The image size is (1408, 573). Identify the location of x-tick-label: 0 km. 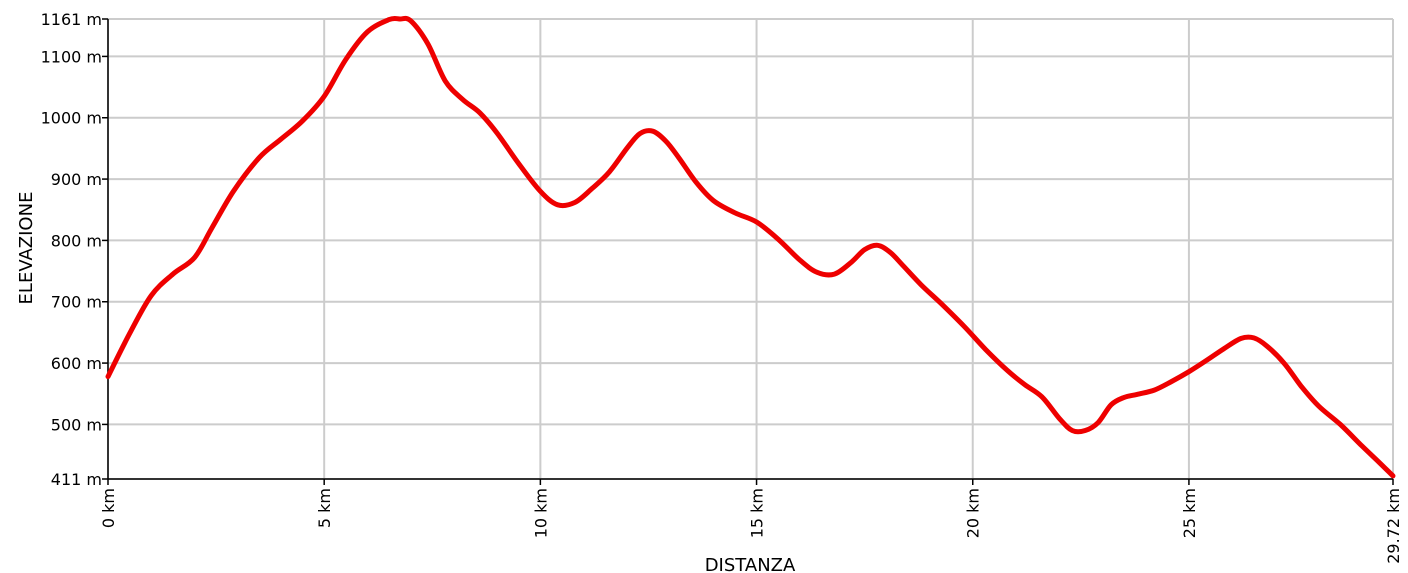
(108, 508).